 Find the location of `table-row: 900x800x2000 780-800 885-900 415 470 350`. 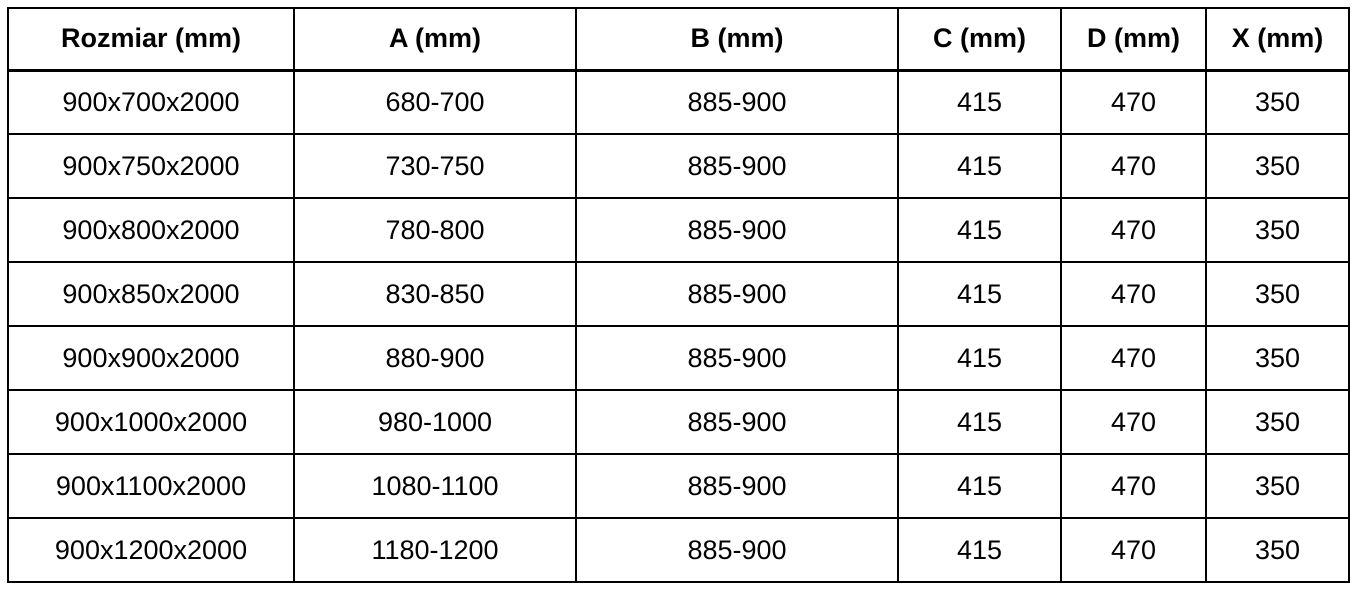

table-row: 900x800x2000 780-800 885-900 415 470 350 is located at coordinates (678, 230).